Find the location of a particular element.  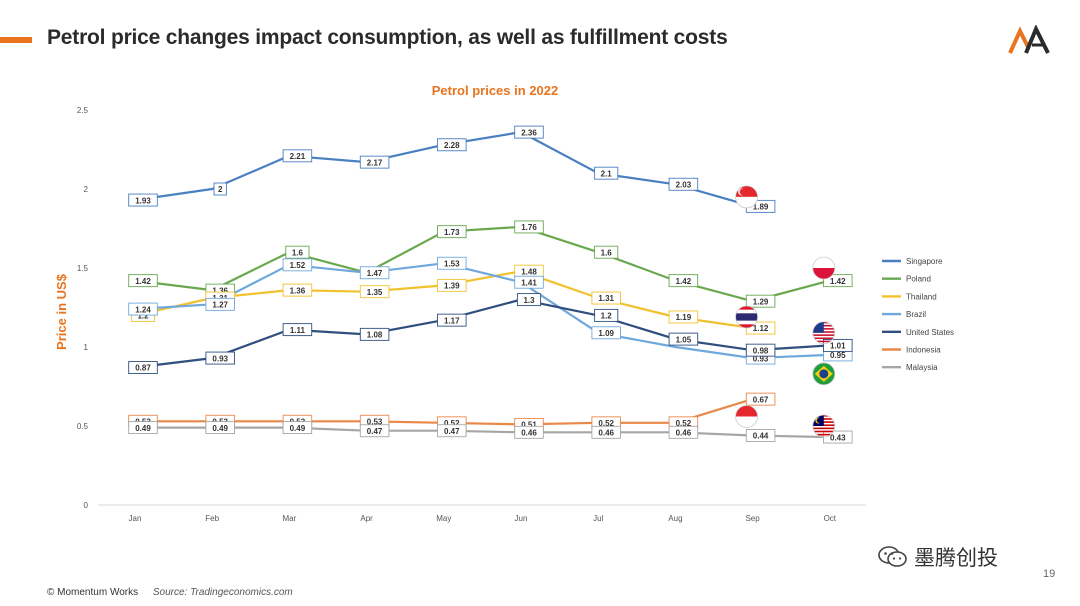

data-label: 1.27 is located at coordinates (220, 304).